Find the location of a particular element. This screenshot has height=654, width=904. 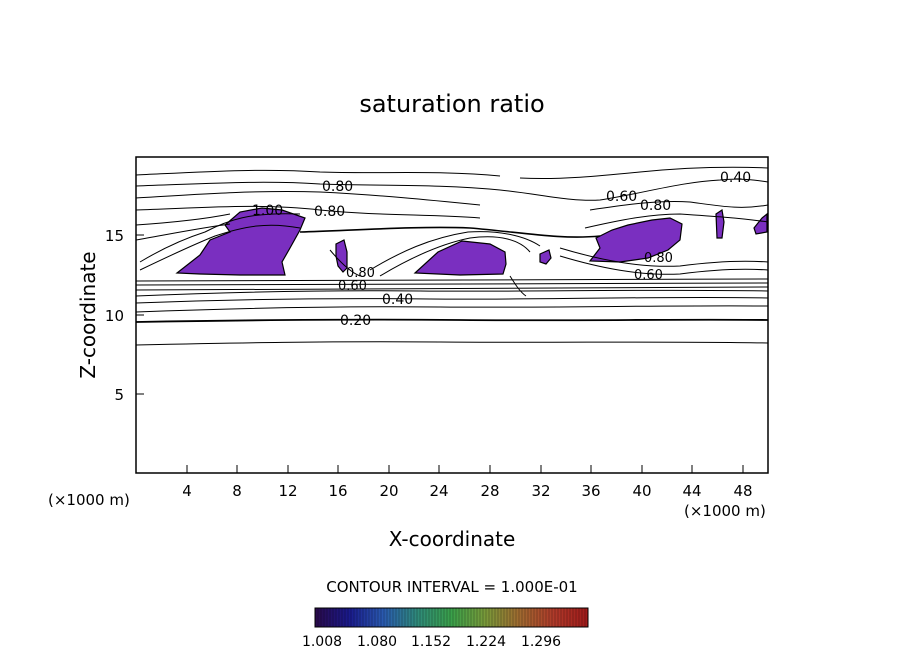

x-tick-label: 44 is located at coordinates (691, 491).